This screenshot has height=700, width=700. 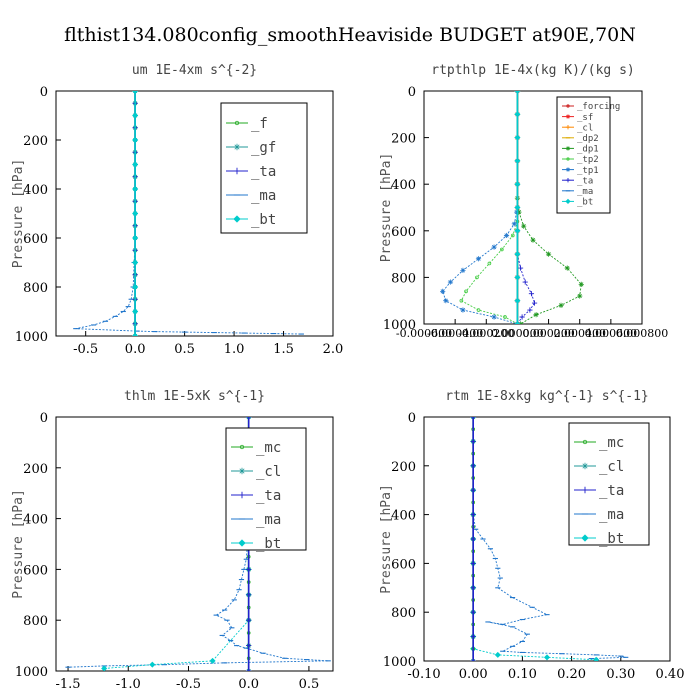 I want to click on y-tick-label: 0, so click(x=44, y=92).